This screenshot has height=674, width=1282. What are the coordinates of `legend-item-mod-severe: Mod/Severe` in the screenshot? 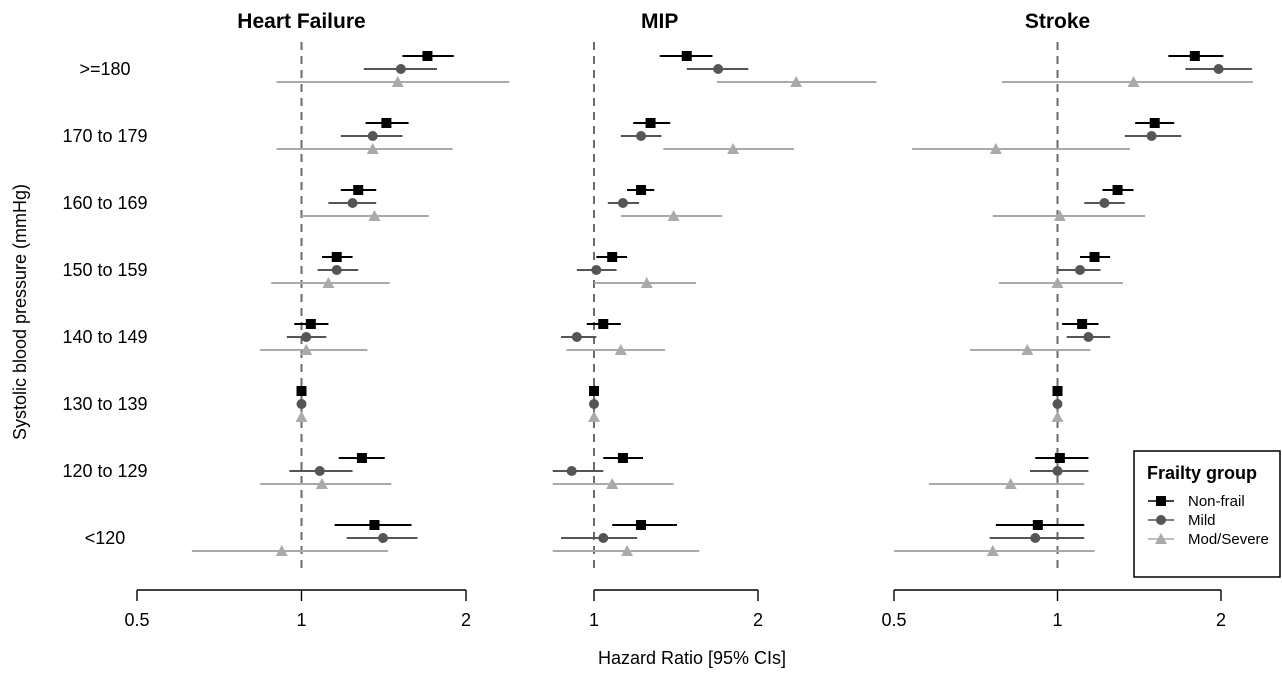 It's located at (1208, 539).